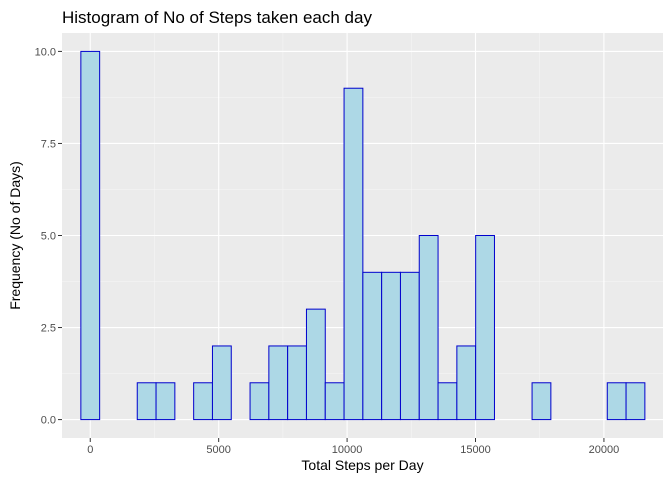  I want to click on x-tick-label: 5000, so click(218, 450).